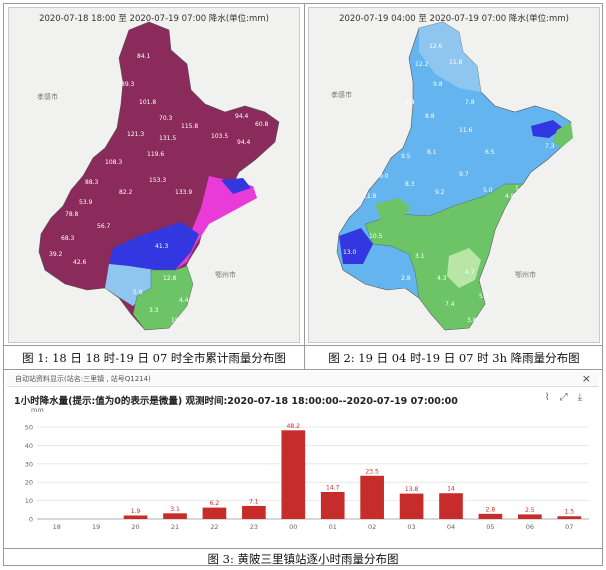  Describe the element at coordinates (412, 489) in the screenshot. I see `bar-data-label: 13.8` at that location.